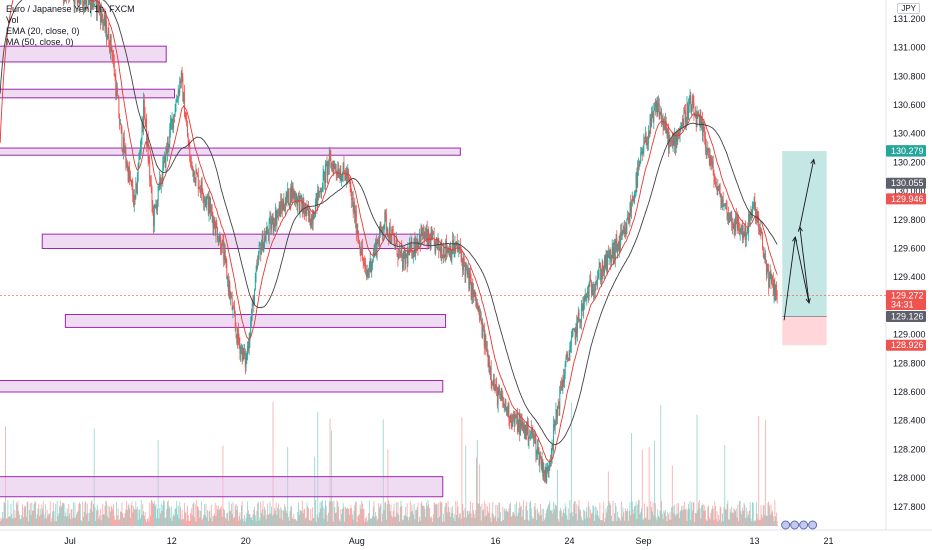  I want to click on symbol-title: Euro / Japanese Yen, 1h, FXCM, so click(70, 9).